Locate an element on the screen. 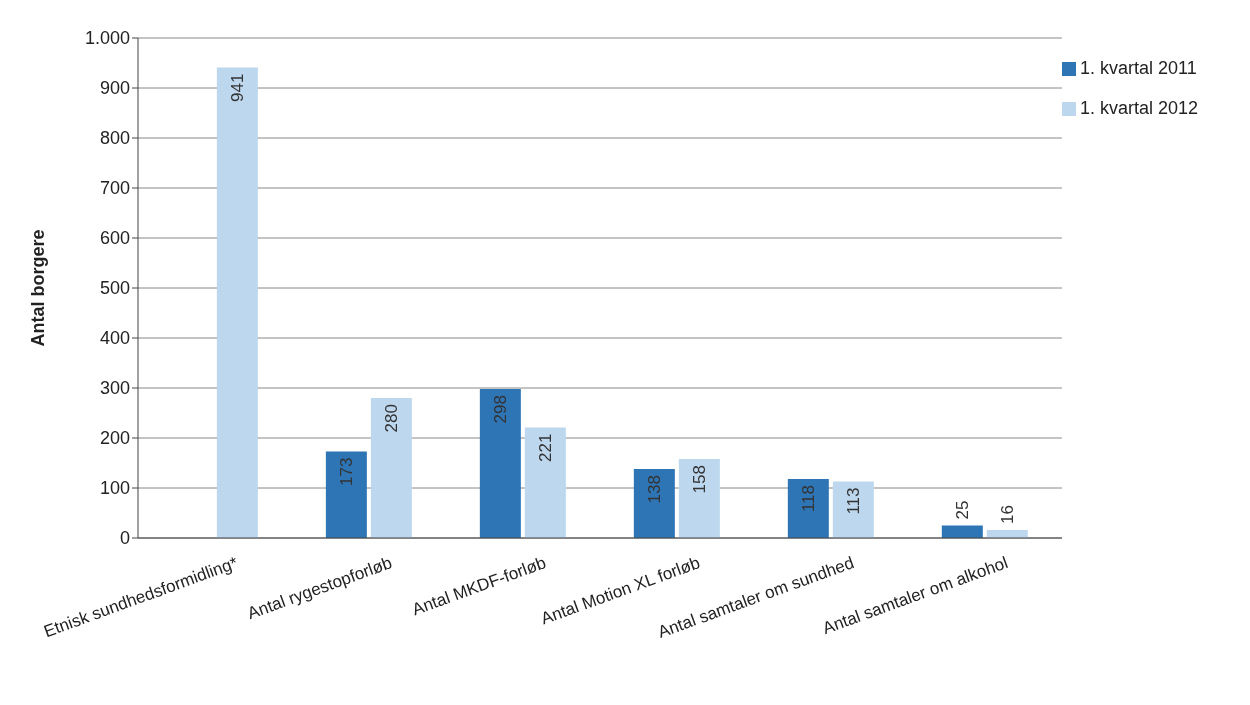  y-tick-label: 300 is located at coordinates (114, 388).